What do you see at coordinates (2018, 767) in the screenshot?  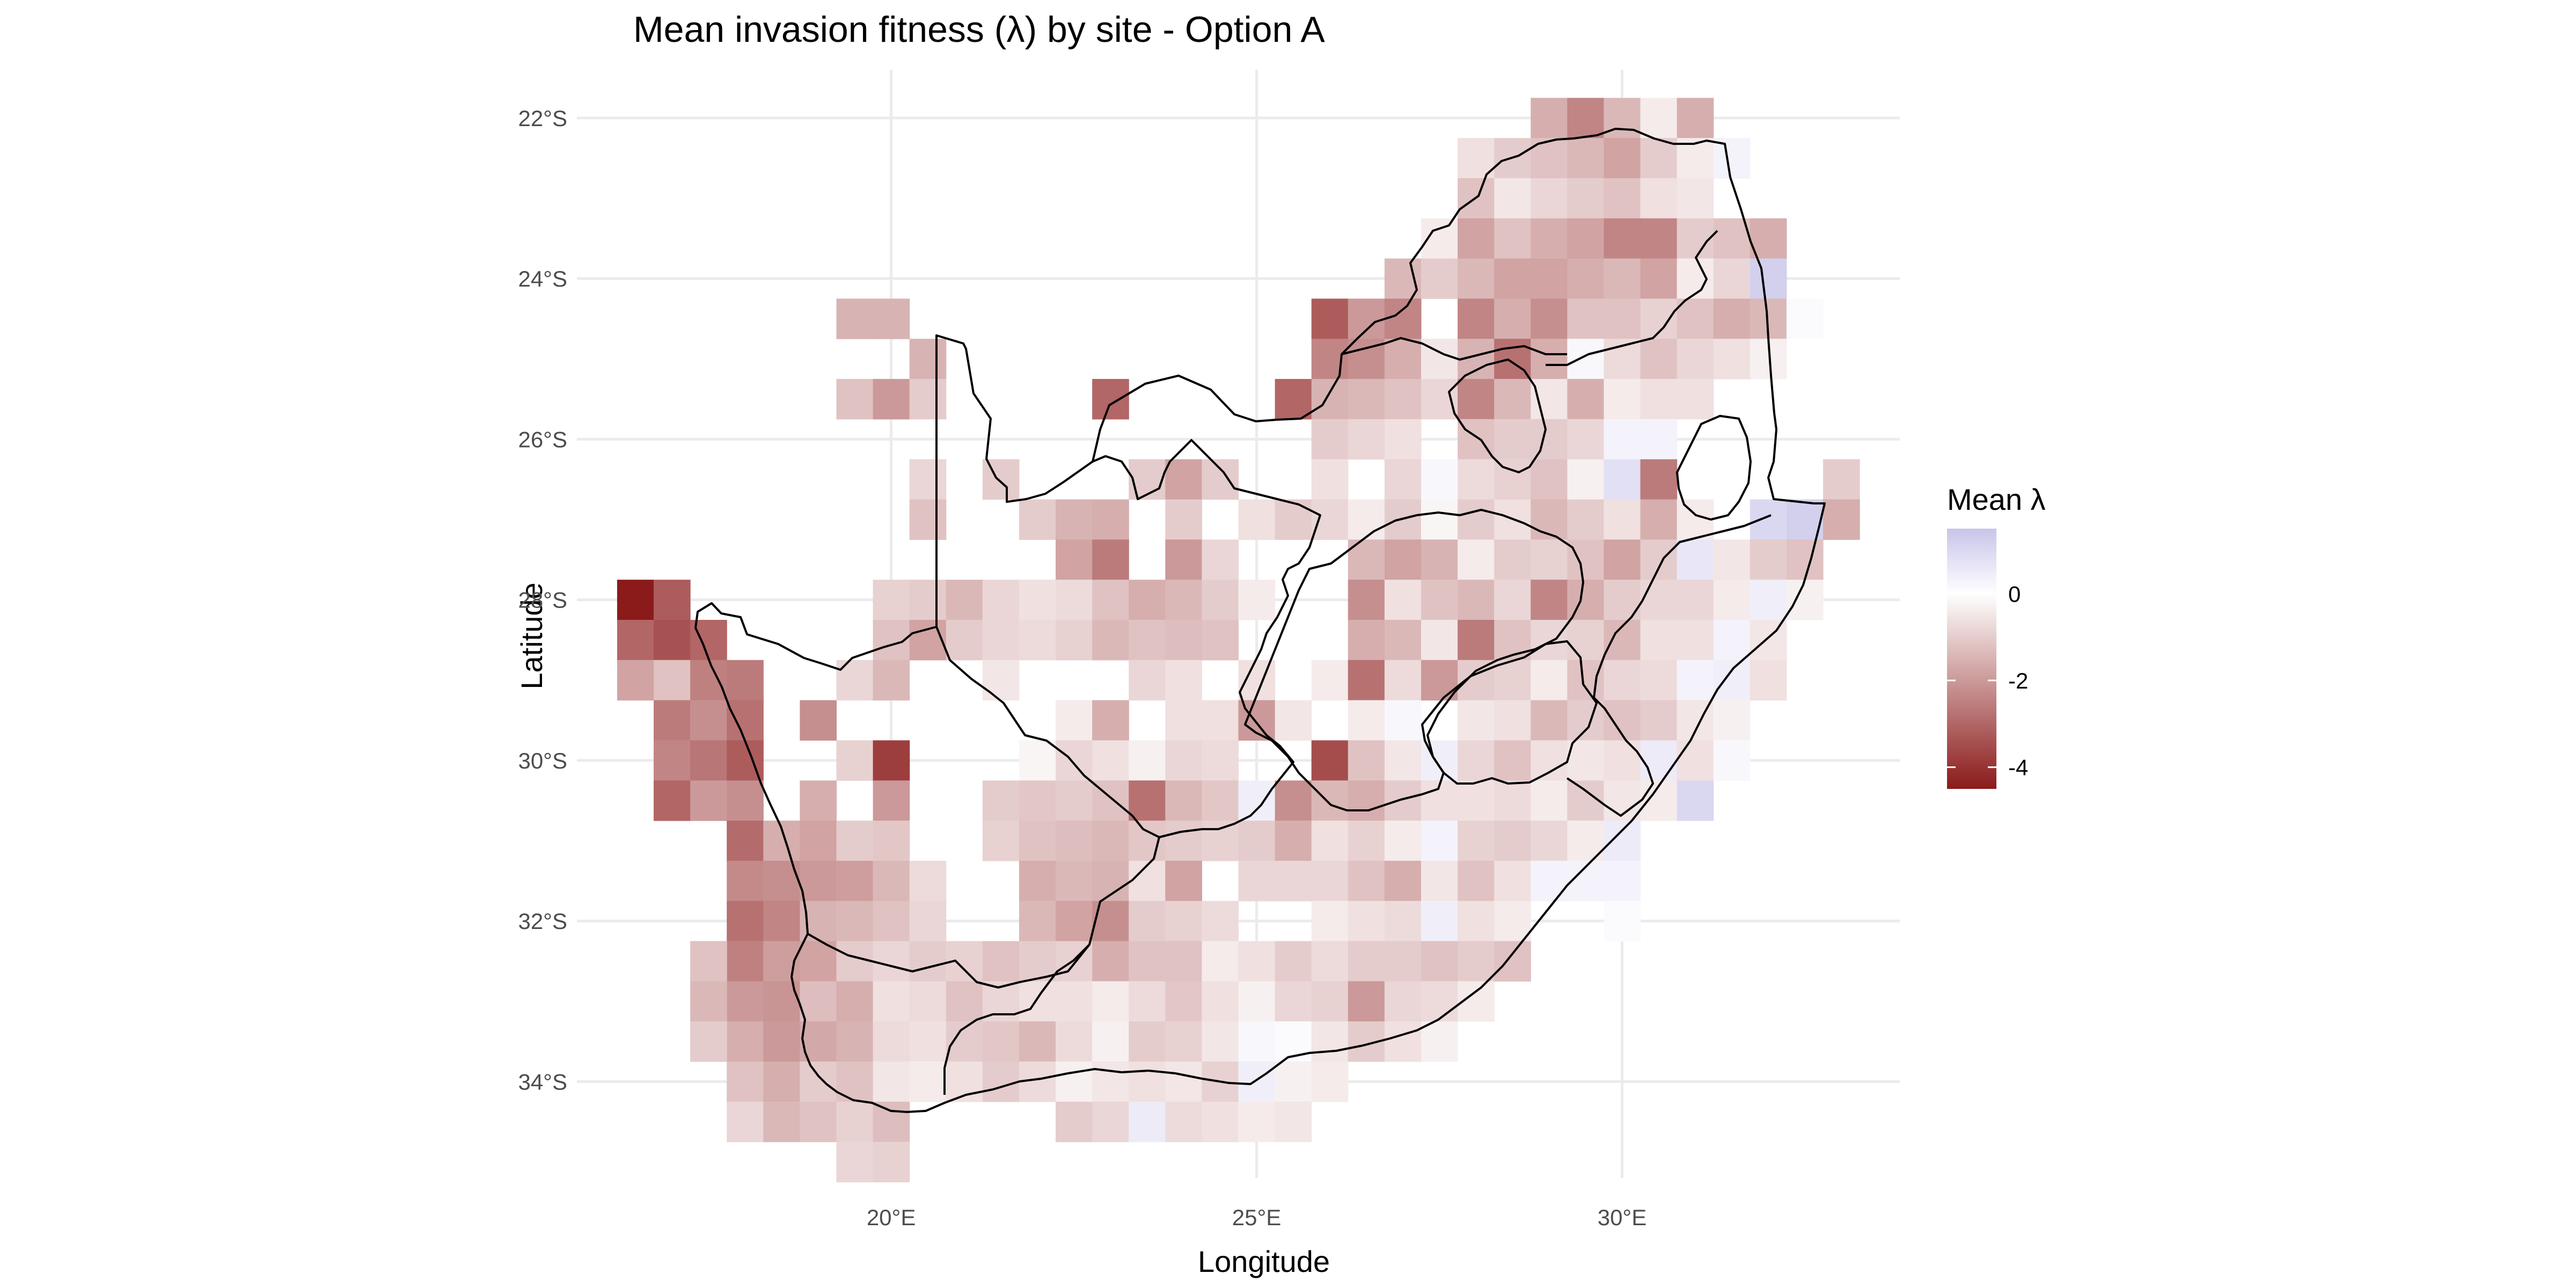 I see `legend-tick-label: -4` at bounding box center [2018, 767].